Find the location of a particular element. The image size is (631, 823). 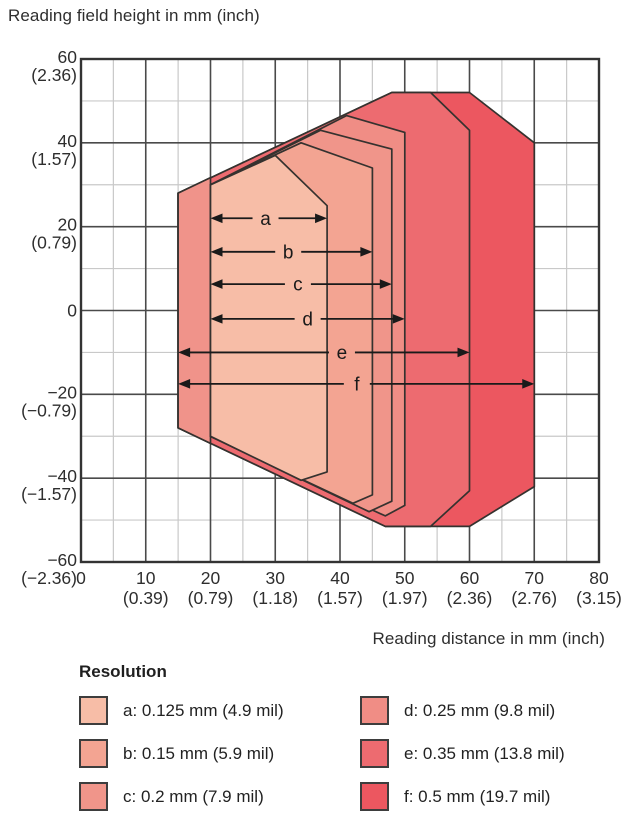

svg-text: −60 is located at coordinates (62, 560).